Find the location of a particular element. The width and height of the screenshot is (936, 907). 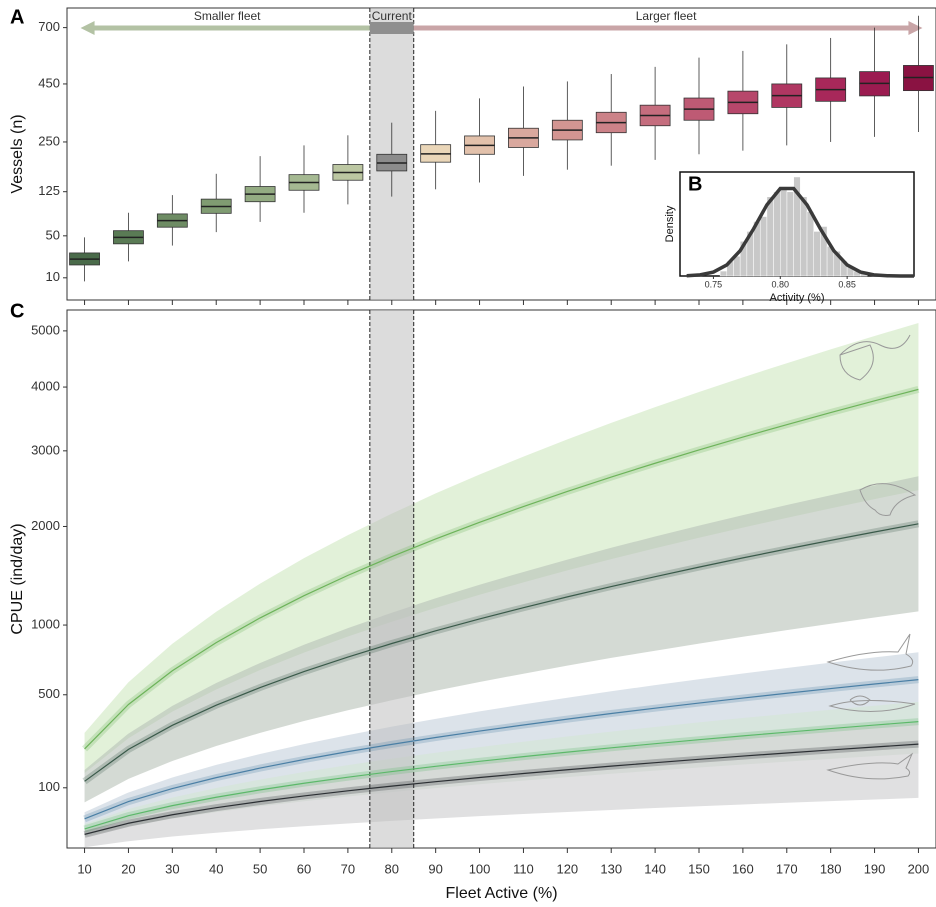

x-tick-label: 0.80 is located at coordinates (781, 284).